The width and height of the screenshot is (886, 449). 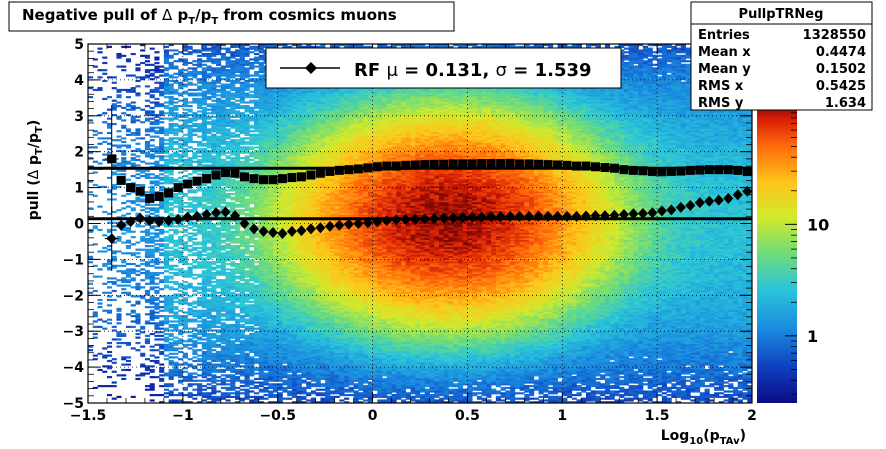 I want to click on x-tick-label: −0.5, so click(x=277, y=416).